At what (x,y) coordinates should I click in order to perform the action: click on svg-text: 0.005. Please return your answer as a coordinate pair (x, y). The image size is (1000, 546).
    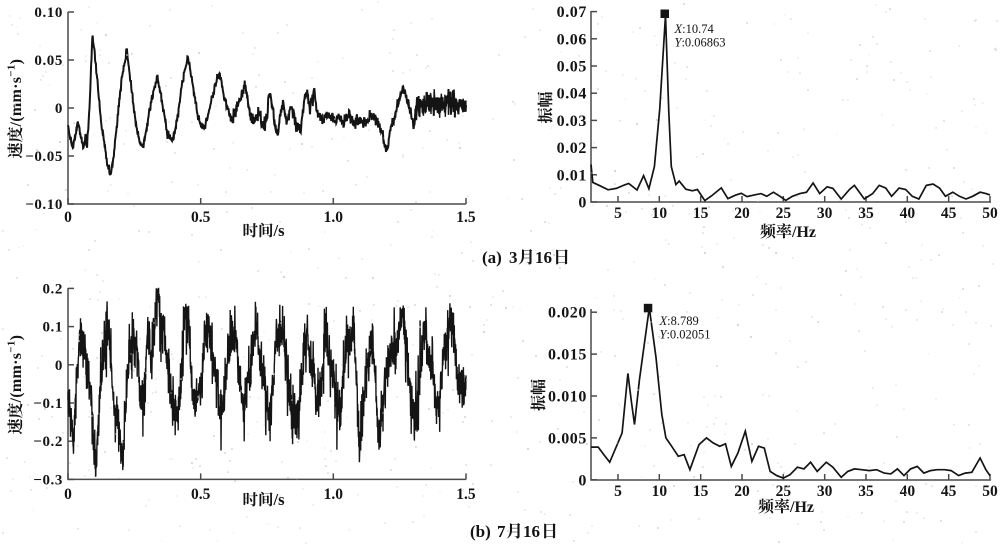
    Looking at the image, I should click on (567, 438).